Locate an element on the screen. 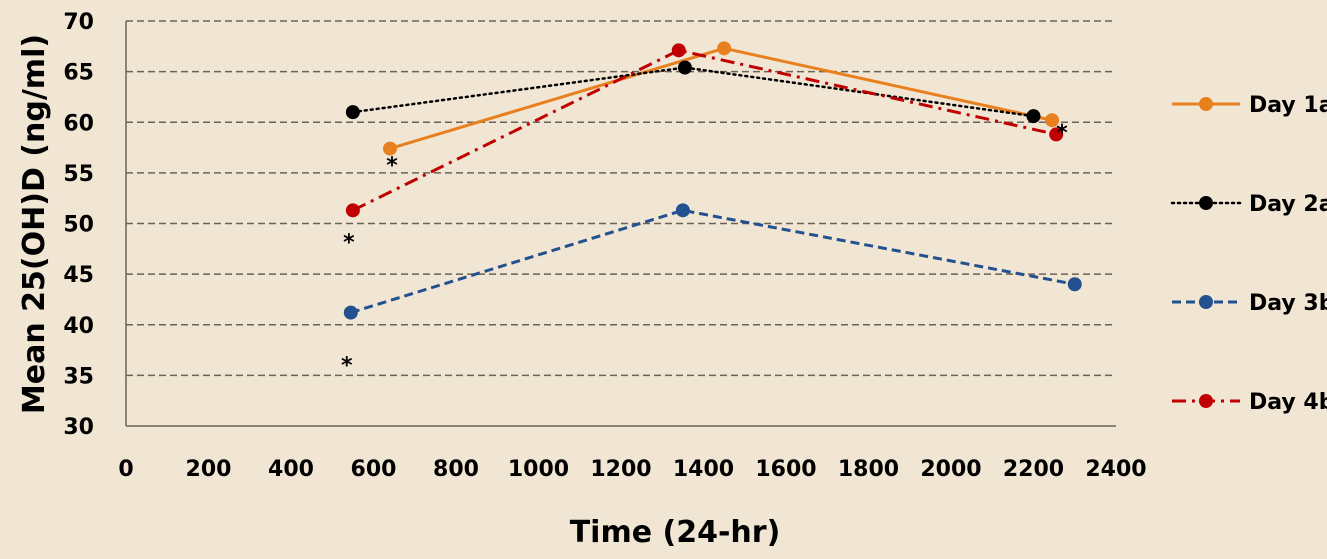 Image resolution: width=1327 pixels, height=559 pixels. y-tick-label: 60 is located at coordinates (78, 123).